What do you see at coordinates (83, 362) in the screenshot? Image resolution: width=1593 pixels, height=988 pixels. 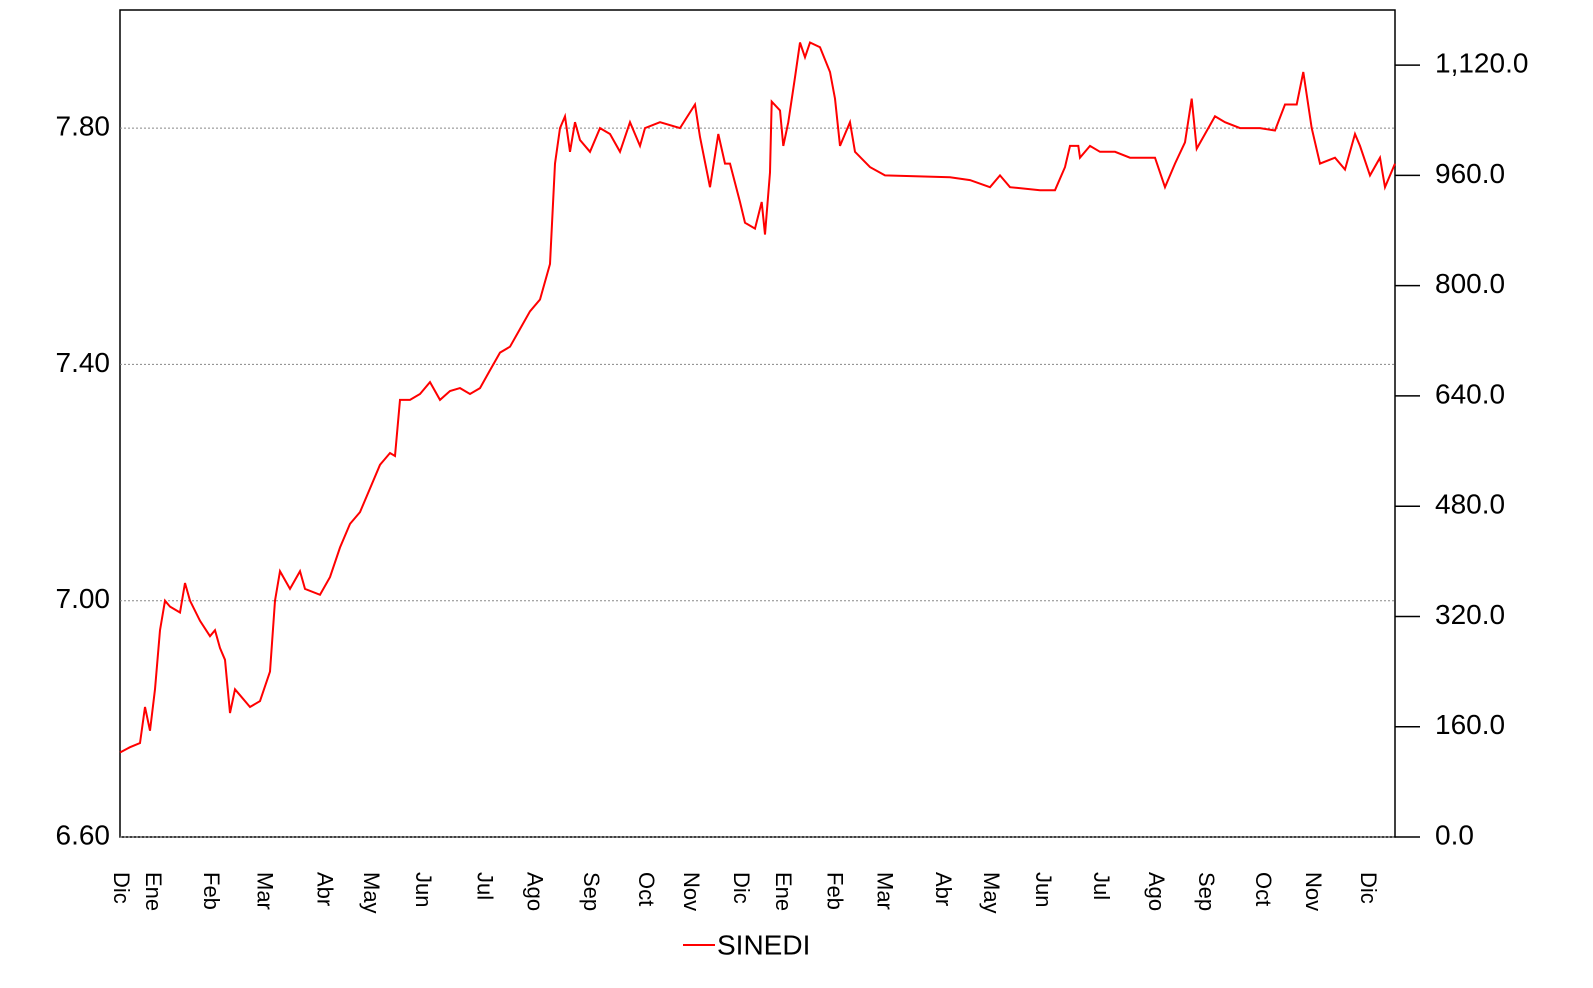 I see `y-tick-label: 7.40` at bounding box center [83, 362].